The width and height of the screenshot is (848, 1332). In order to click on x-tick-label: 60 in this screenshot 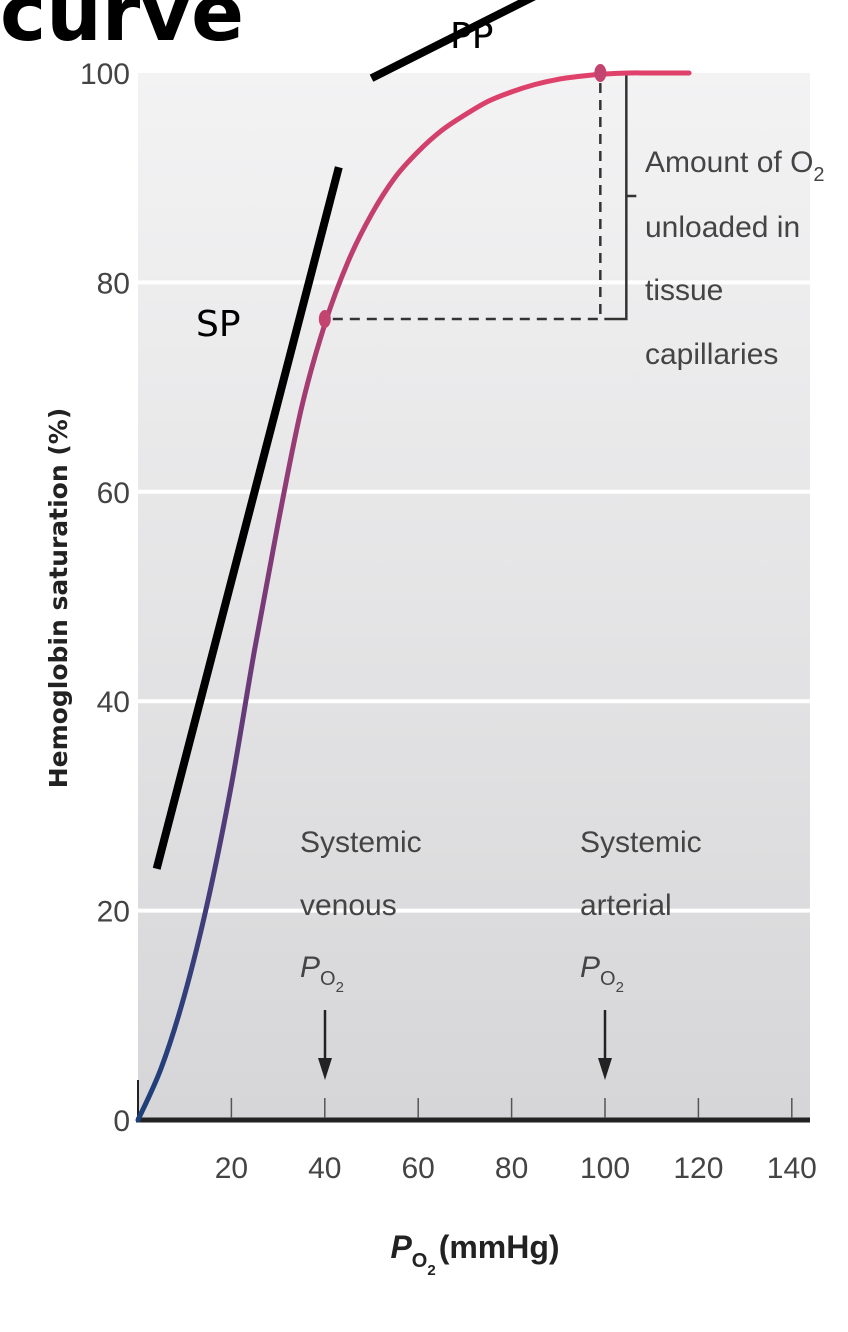, I will do `click(418, 1168)`.